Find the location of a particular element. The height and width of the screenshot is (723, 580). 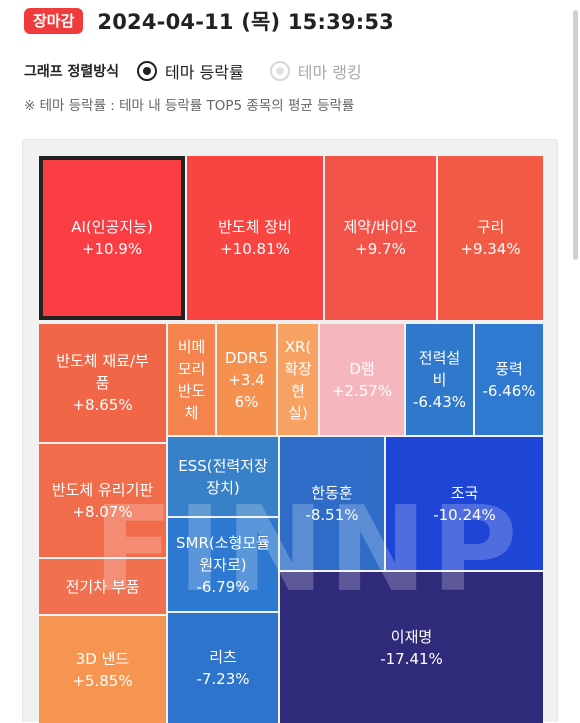

tile-label-line: 리츠 is located at coordinates (223, 657).